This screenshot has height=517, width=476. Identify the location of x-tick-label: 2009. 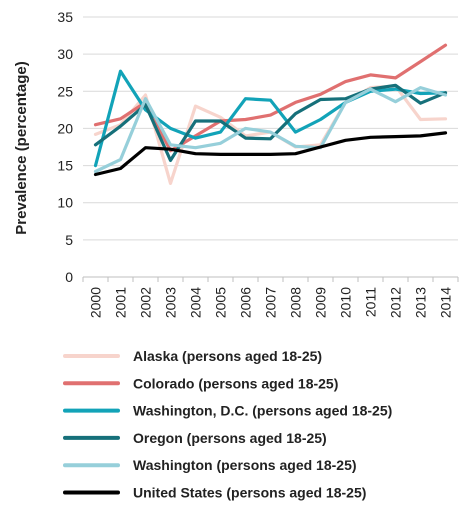
(321, 302).